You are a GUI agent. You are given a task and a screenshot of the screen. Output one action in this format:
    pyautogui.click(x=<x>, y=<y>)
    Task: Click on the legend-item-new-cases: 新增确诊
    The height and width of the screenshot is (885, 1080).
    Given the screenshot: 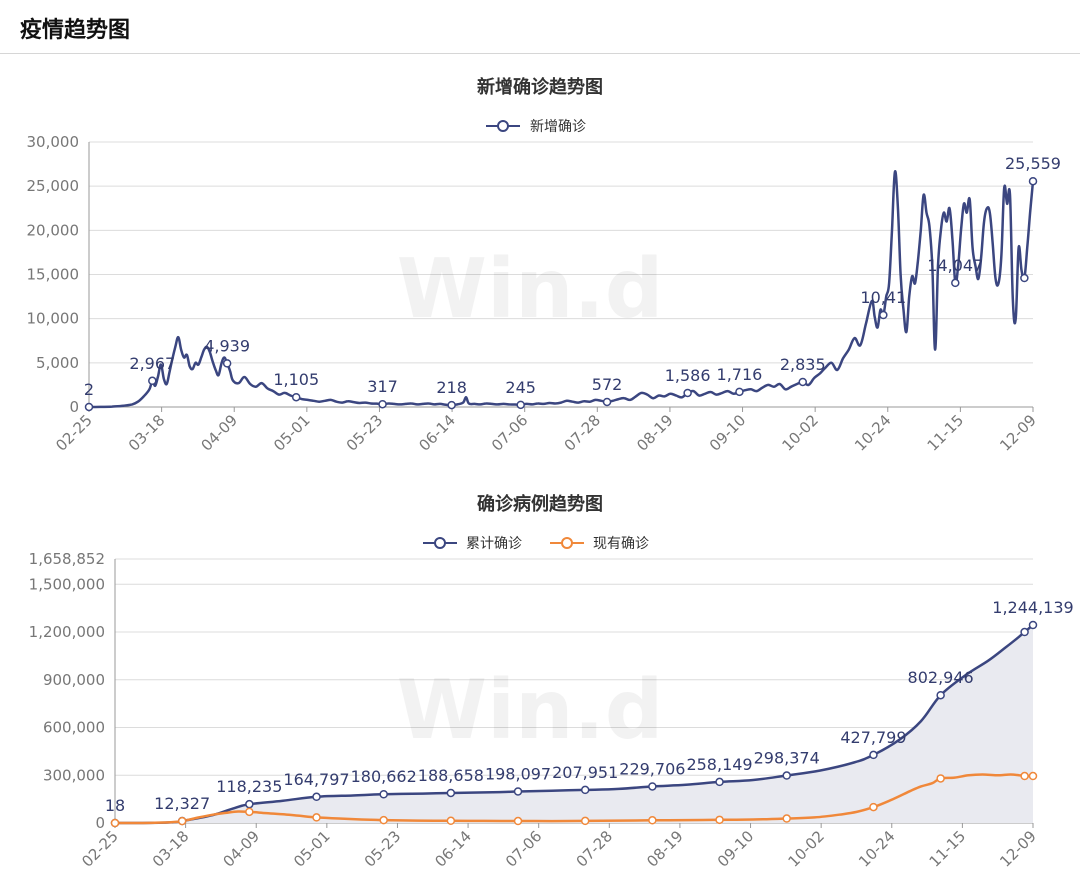 What is the action you would take?
    pyautogui.click(x=558, y=127)
    